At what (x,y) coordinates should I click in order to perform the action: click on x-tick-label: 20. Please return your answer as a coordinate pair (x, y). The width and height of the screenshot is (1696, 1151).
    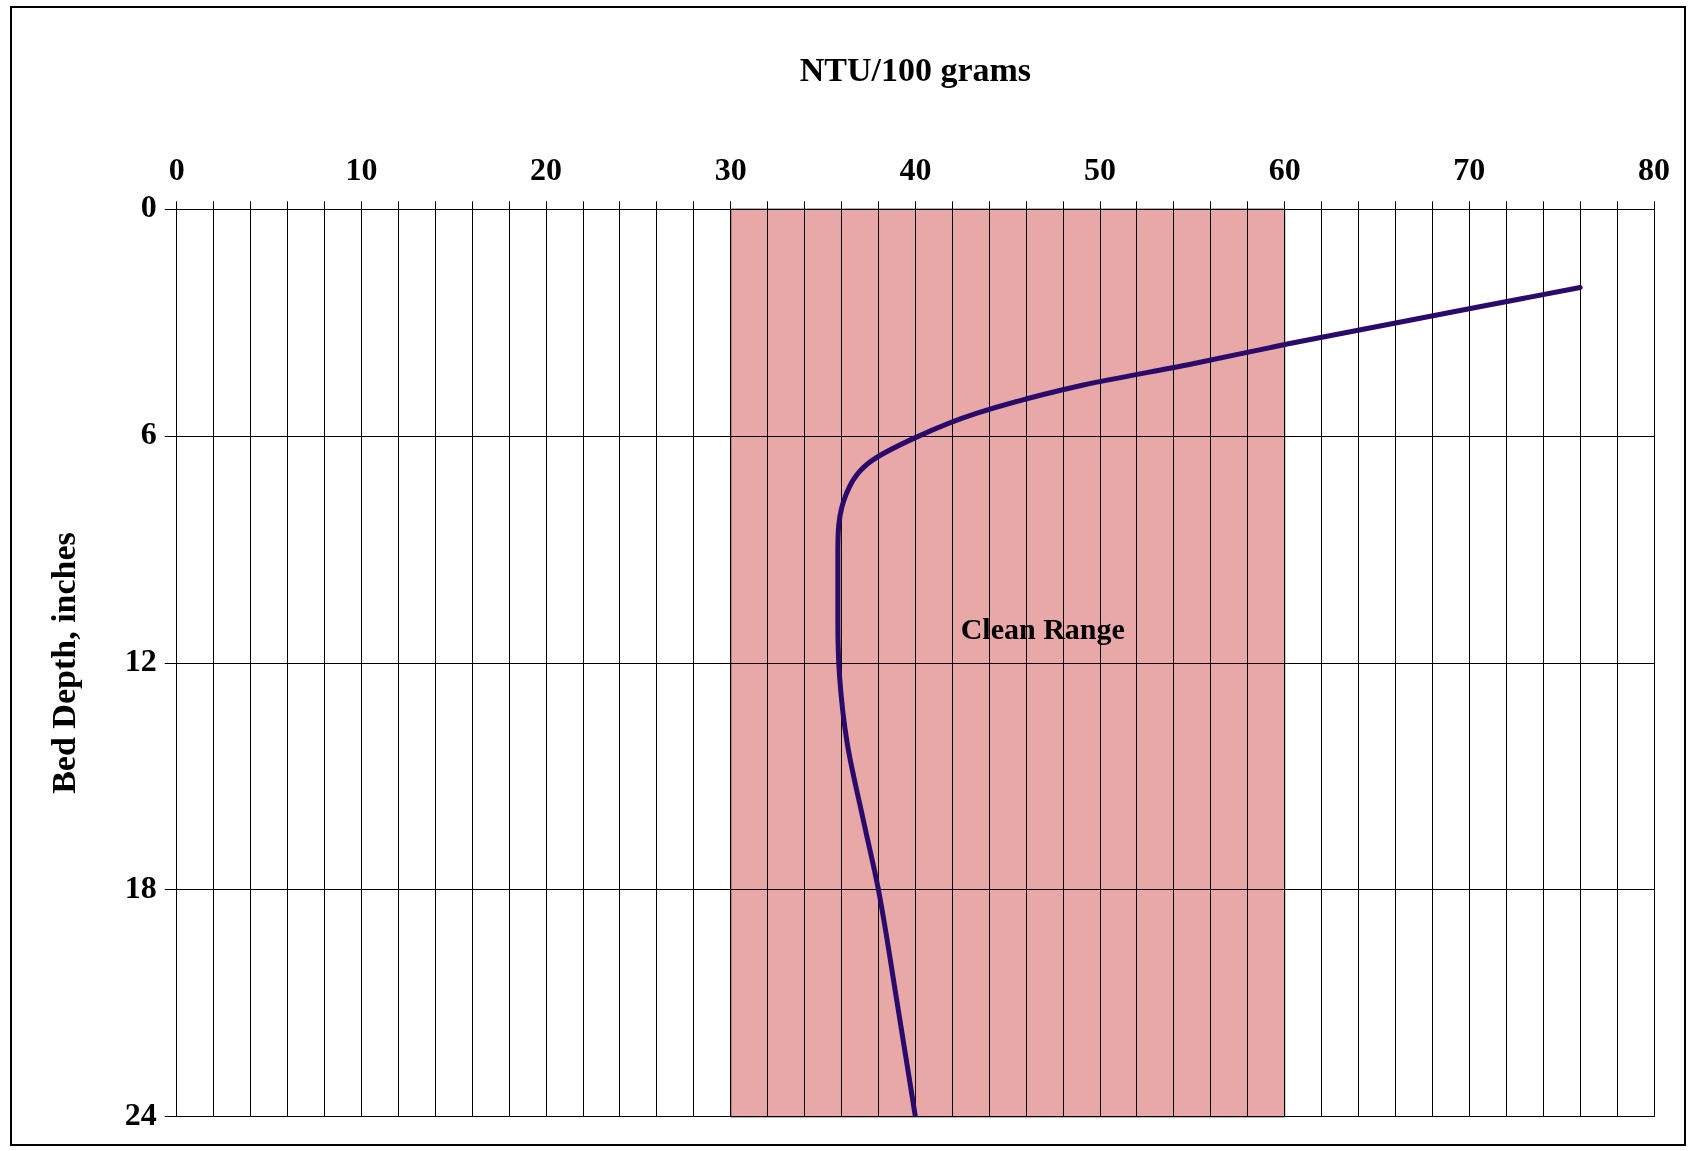
    Looking at the image, I should click on (546, 169).